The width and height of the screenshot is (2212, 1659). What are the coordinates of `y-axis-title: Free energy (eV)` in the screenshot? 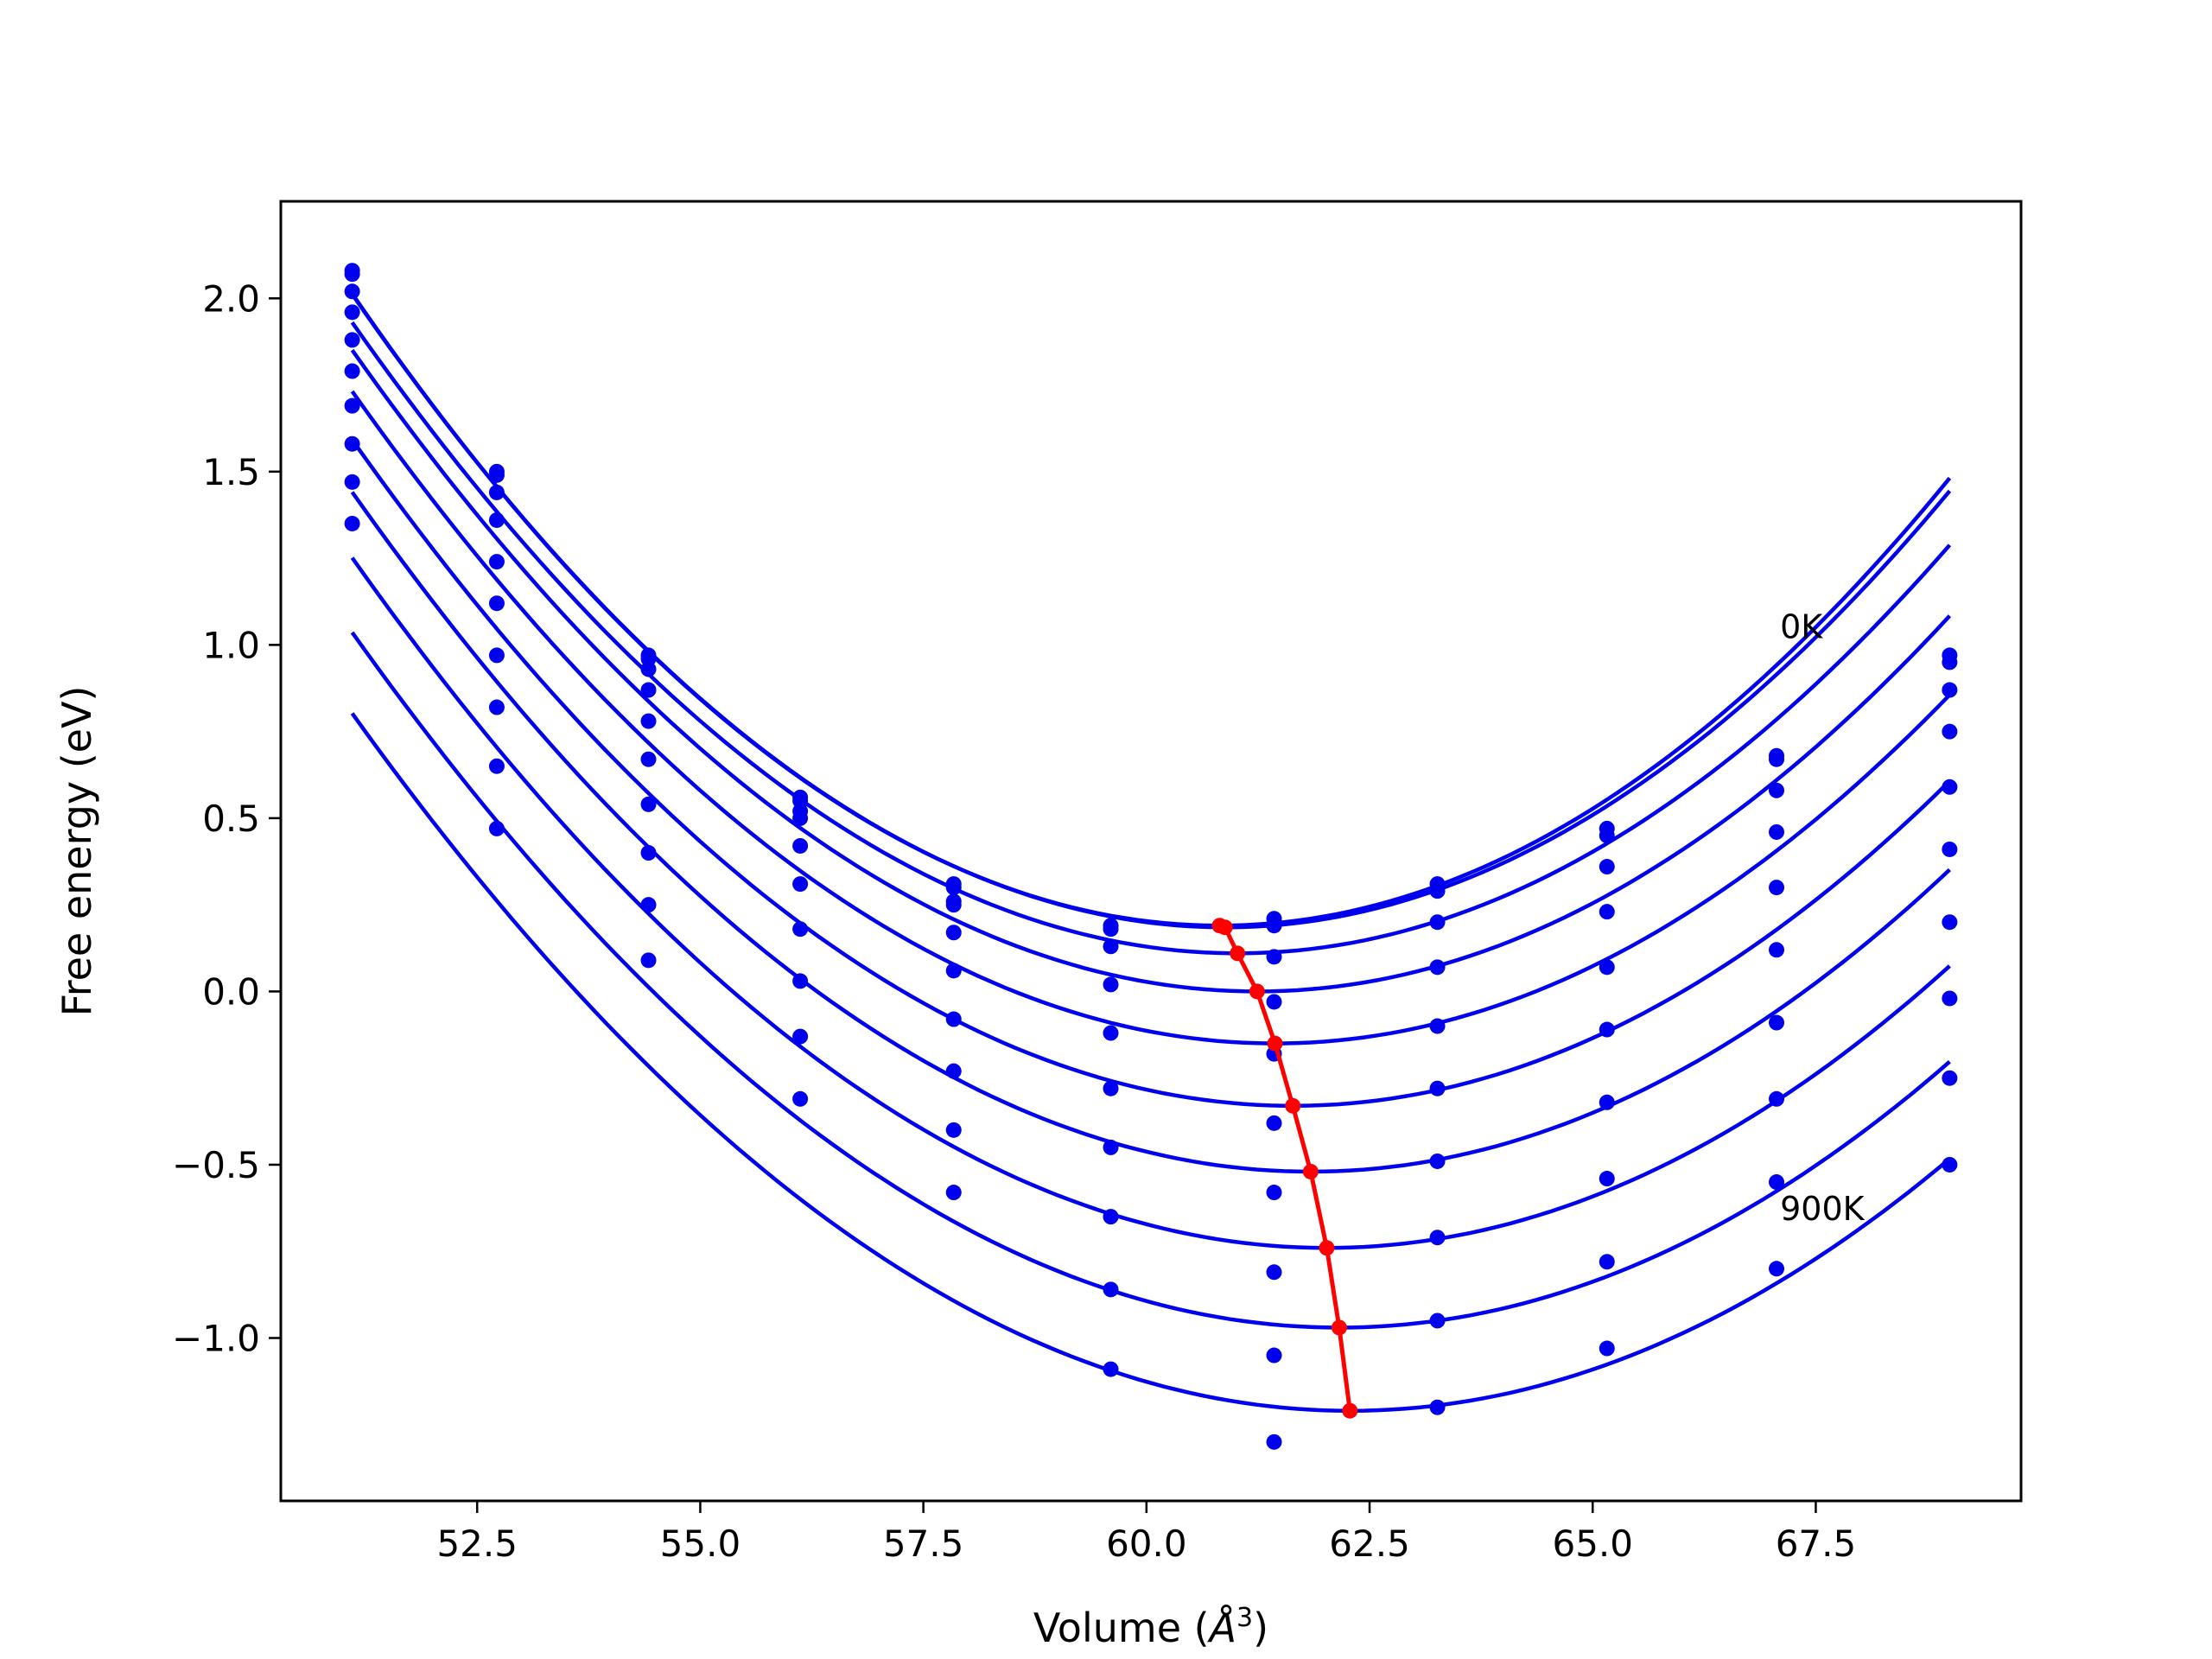 It's located at (77, 851).